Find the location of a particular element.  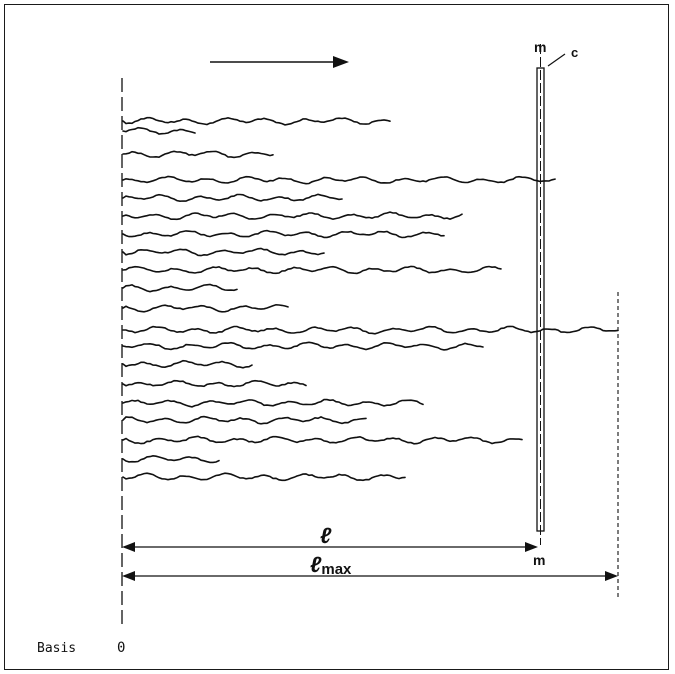

clamp-bar is located at coordinates (551, 294).